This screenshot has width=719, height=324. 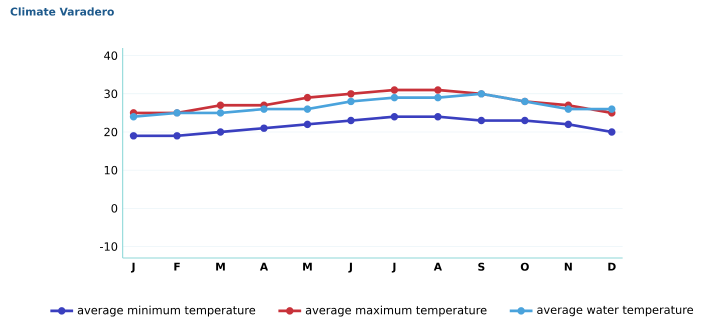 What do you see at coordinates (111, 55) in the screenshot?
I see `y-tick-label: 40` at bounding box center [111, 55].